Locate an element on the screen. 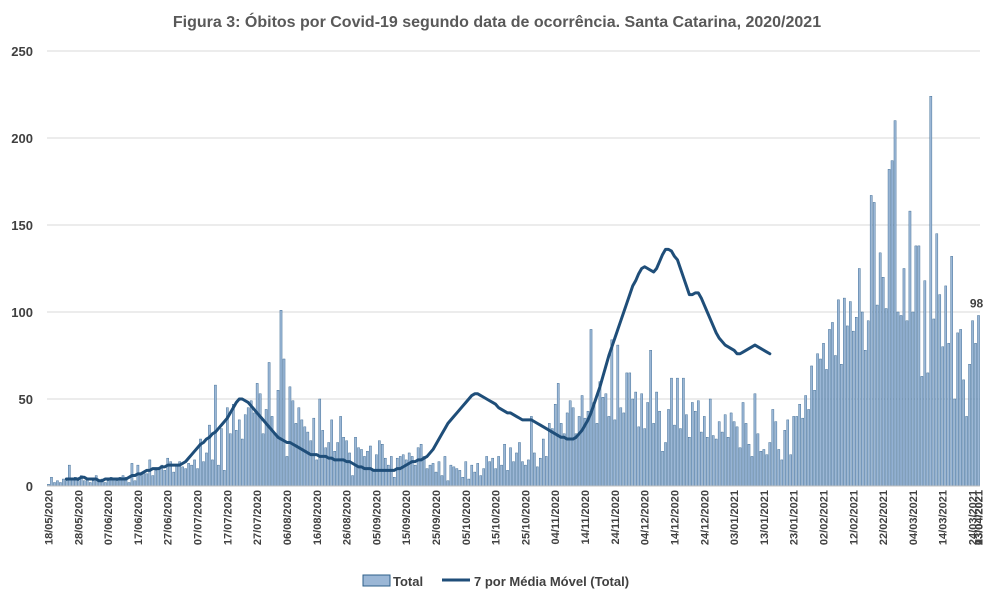 This screenshot has width=993, height=603. x-tick-label: 25/10/2020 is located at coordinates (526, 517).